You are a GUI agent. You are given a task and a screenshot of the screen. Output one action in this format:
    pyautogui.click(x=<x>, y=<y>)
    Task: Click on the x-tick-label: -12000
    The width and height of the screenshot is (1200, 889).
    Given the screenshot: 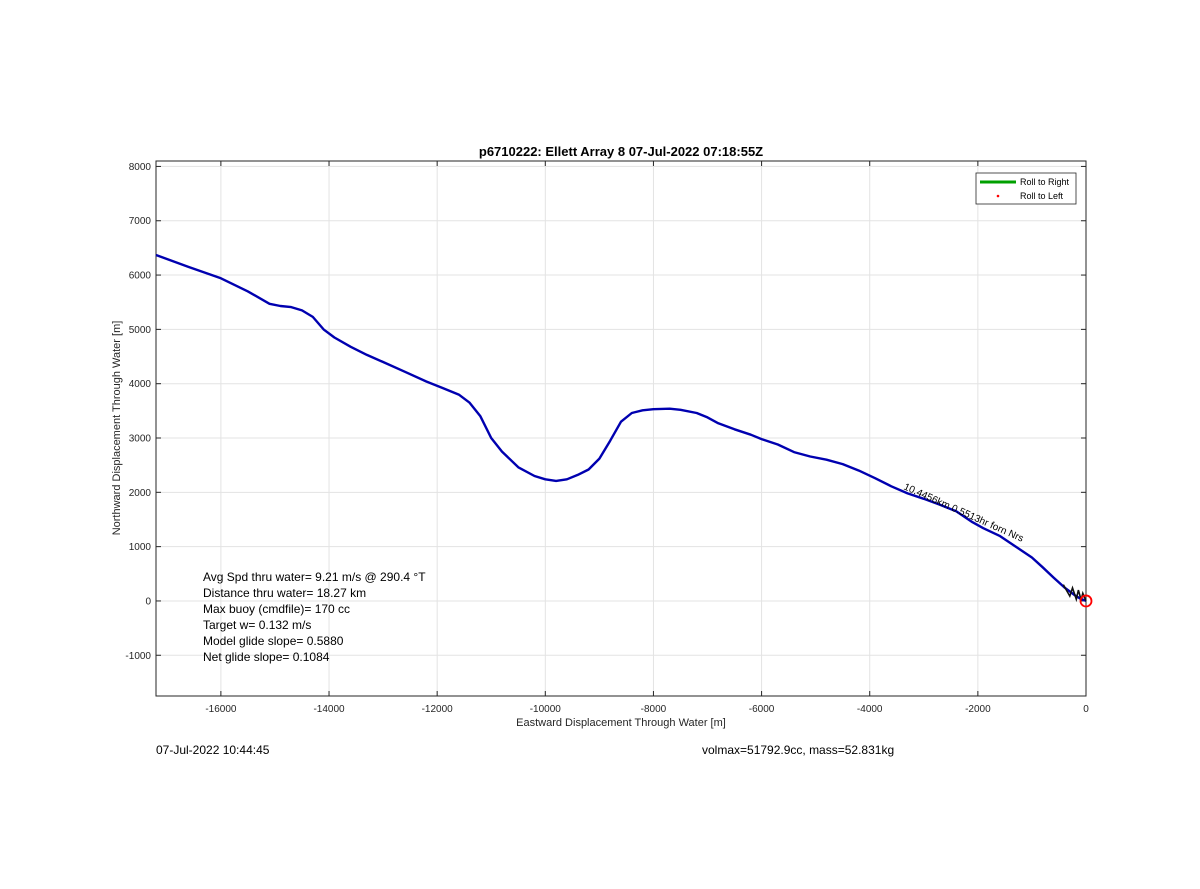 What is the action you would take?
    pyautogui.click(x=438, y=709)
    